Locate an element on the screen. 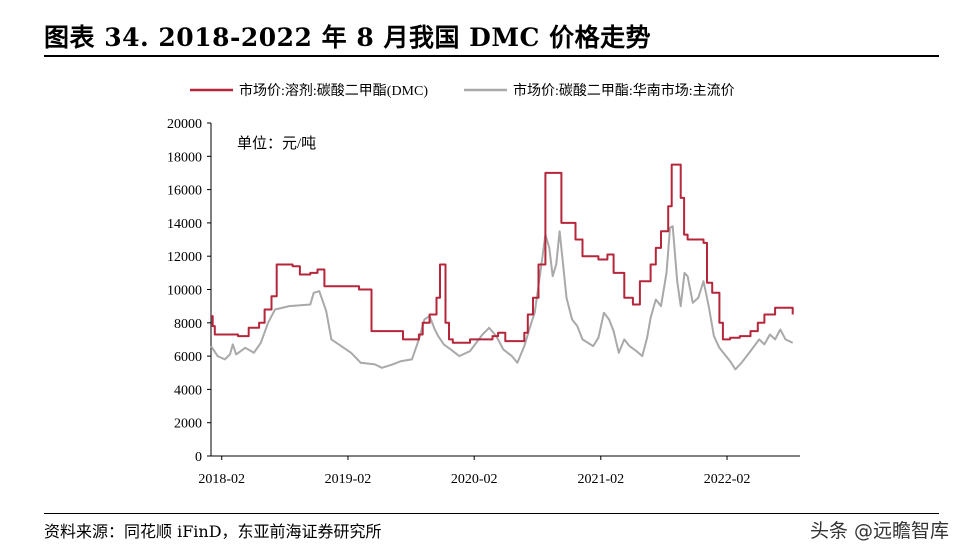 This screenshot has width=961, height=557. watermark-text: 头条 @远瞻智库 is located at coordinates (879, 531).